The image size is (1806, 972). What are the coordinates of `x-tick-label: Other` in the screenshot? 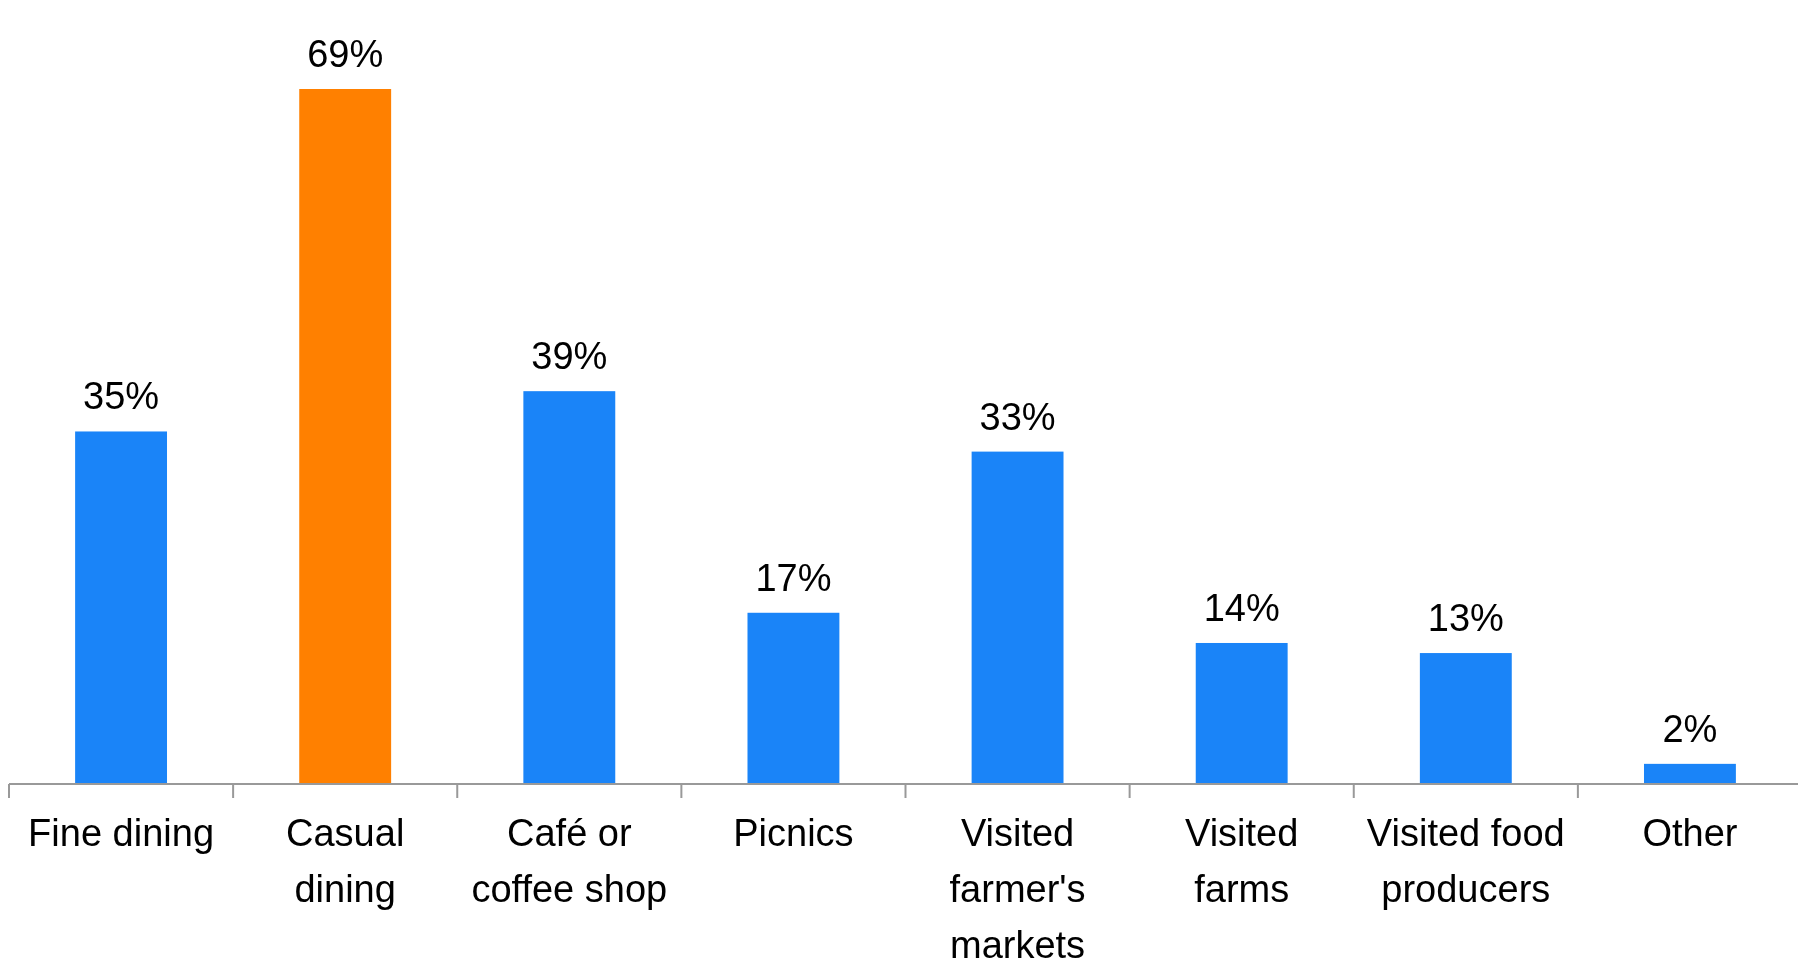 It's located at (1690, 833).